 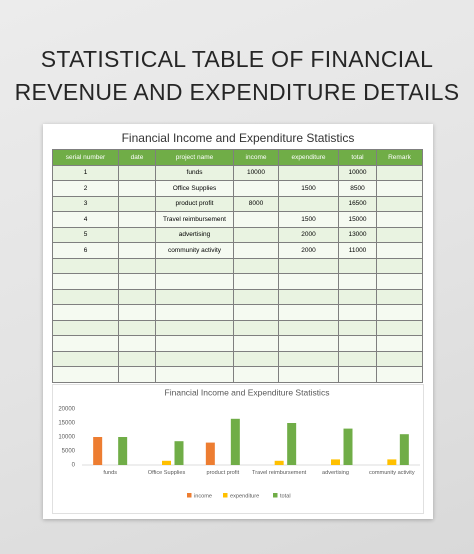 I want to click on table-row: 1 funds 10000 10000, so click(x=237, y=172).